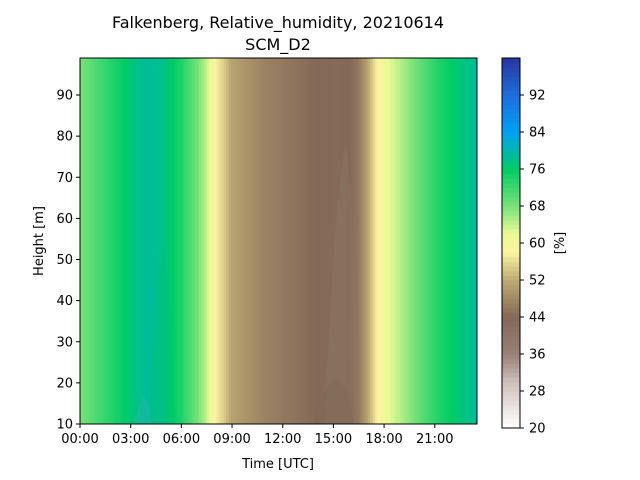 The width and height of the screenshot is (640, 480). I want to click on colorbar-tick-label: 60, so click(537, 244).